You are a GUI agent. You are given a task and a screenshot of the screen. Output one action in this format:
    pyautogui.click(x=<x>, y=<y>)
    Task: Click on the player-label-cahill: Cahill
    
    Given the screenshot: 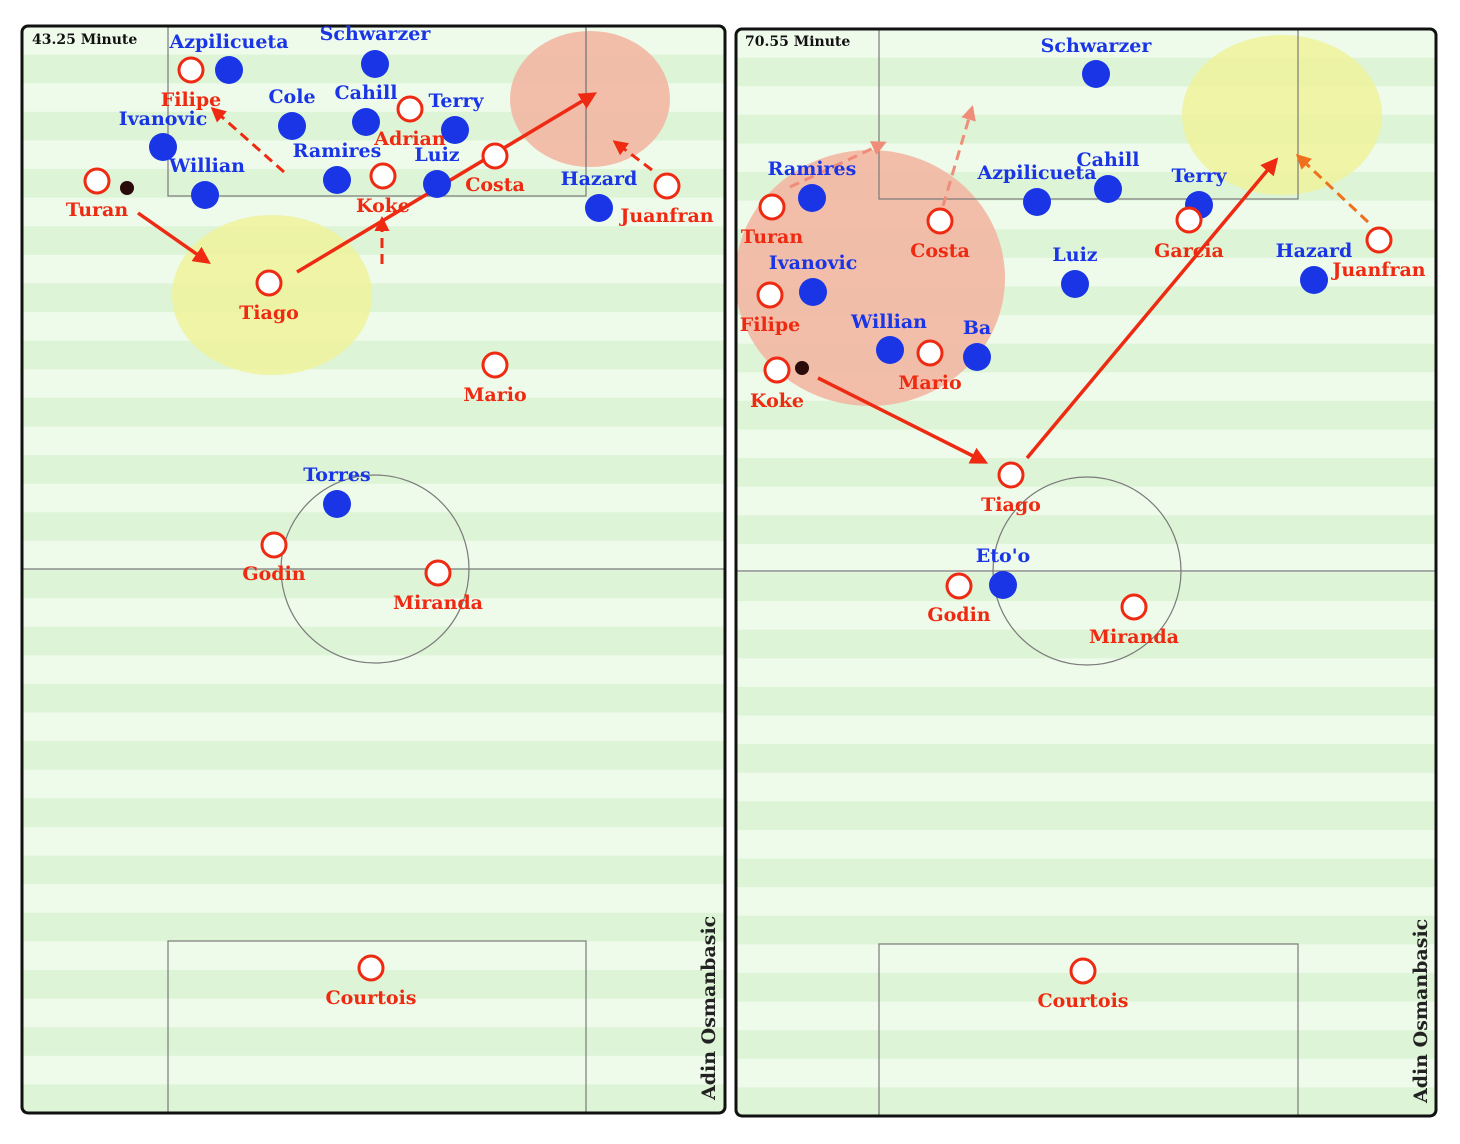 What is the action you would take?
    pyautogui.click(x=1108, y=160)
    